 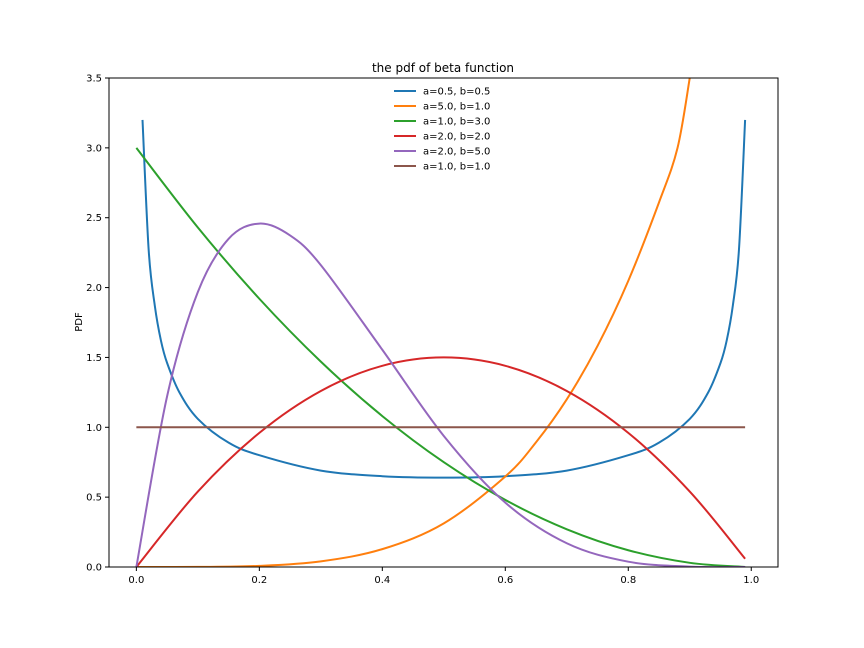 I want to click on y-tick-label: 3.5, so click(x=94, y=79).